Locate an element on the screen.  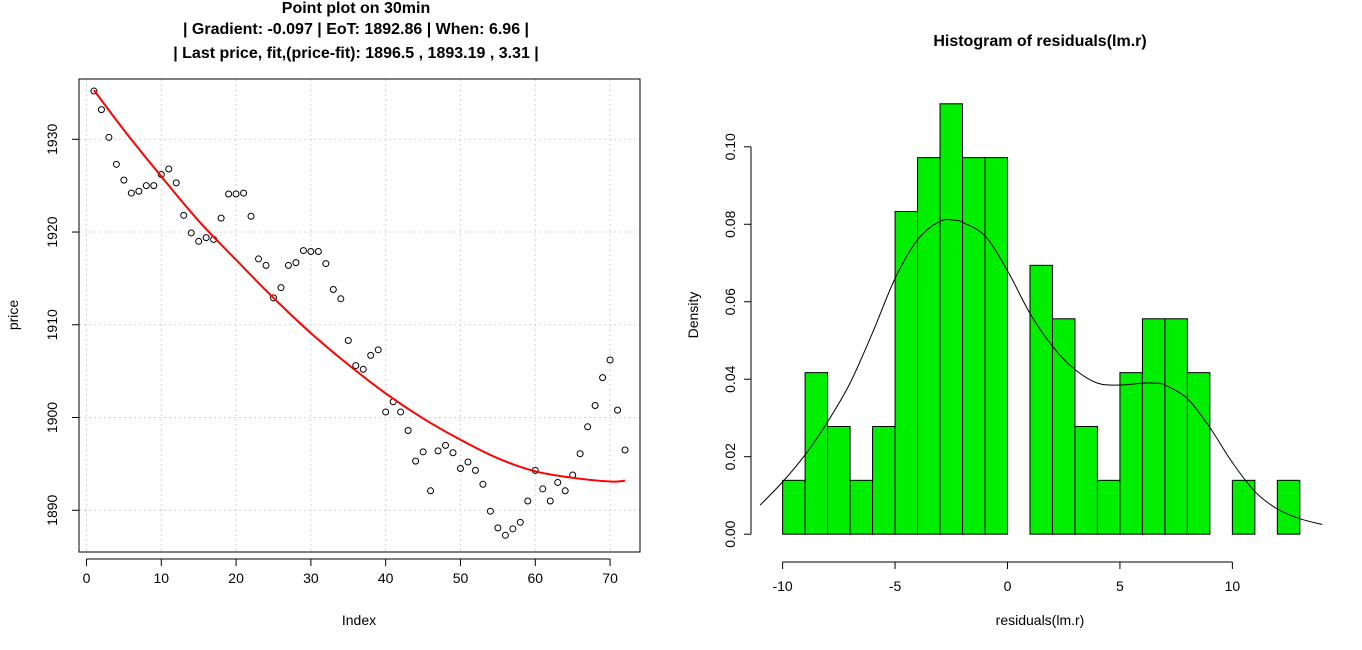
right-x-tick-label-4: 10 is located at coordinates (1233, 586).